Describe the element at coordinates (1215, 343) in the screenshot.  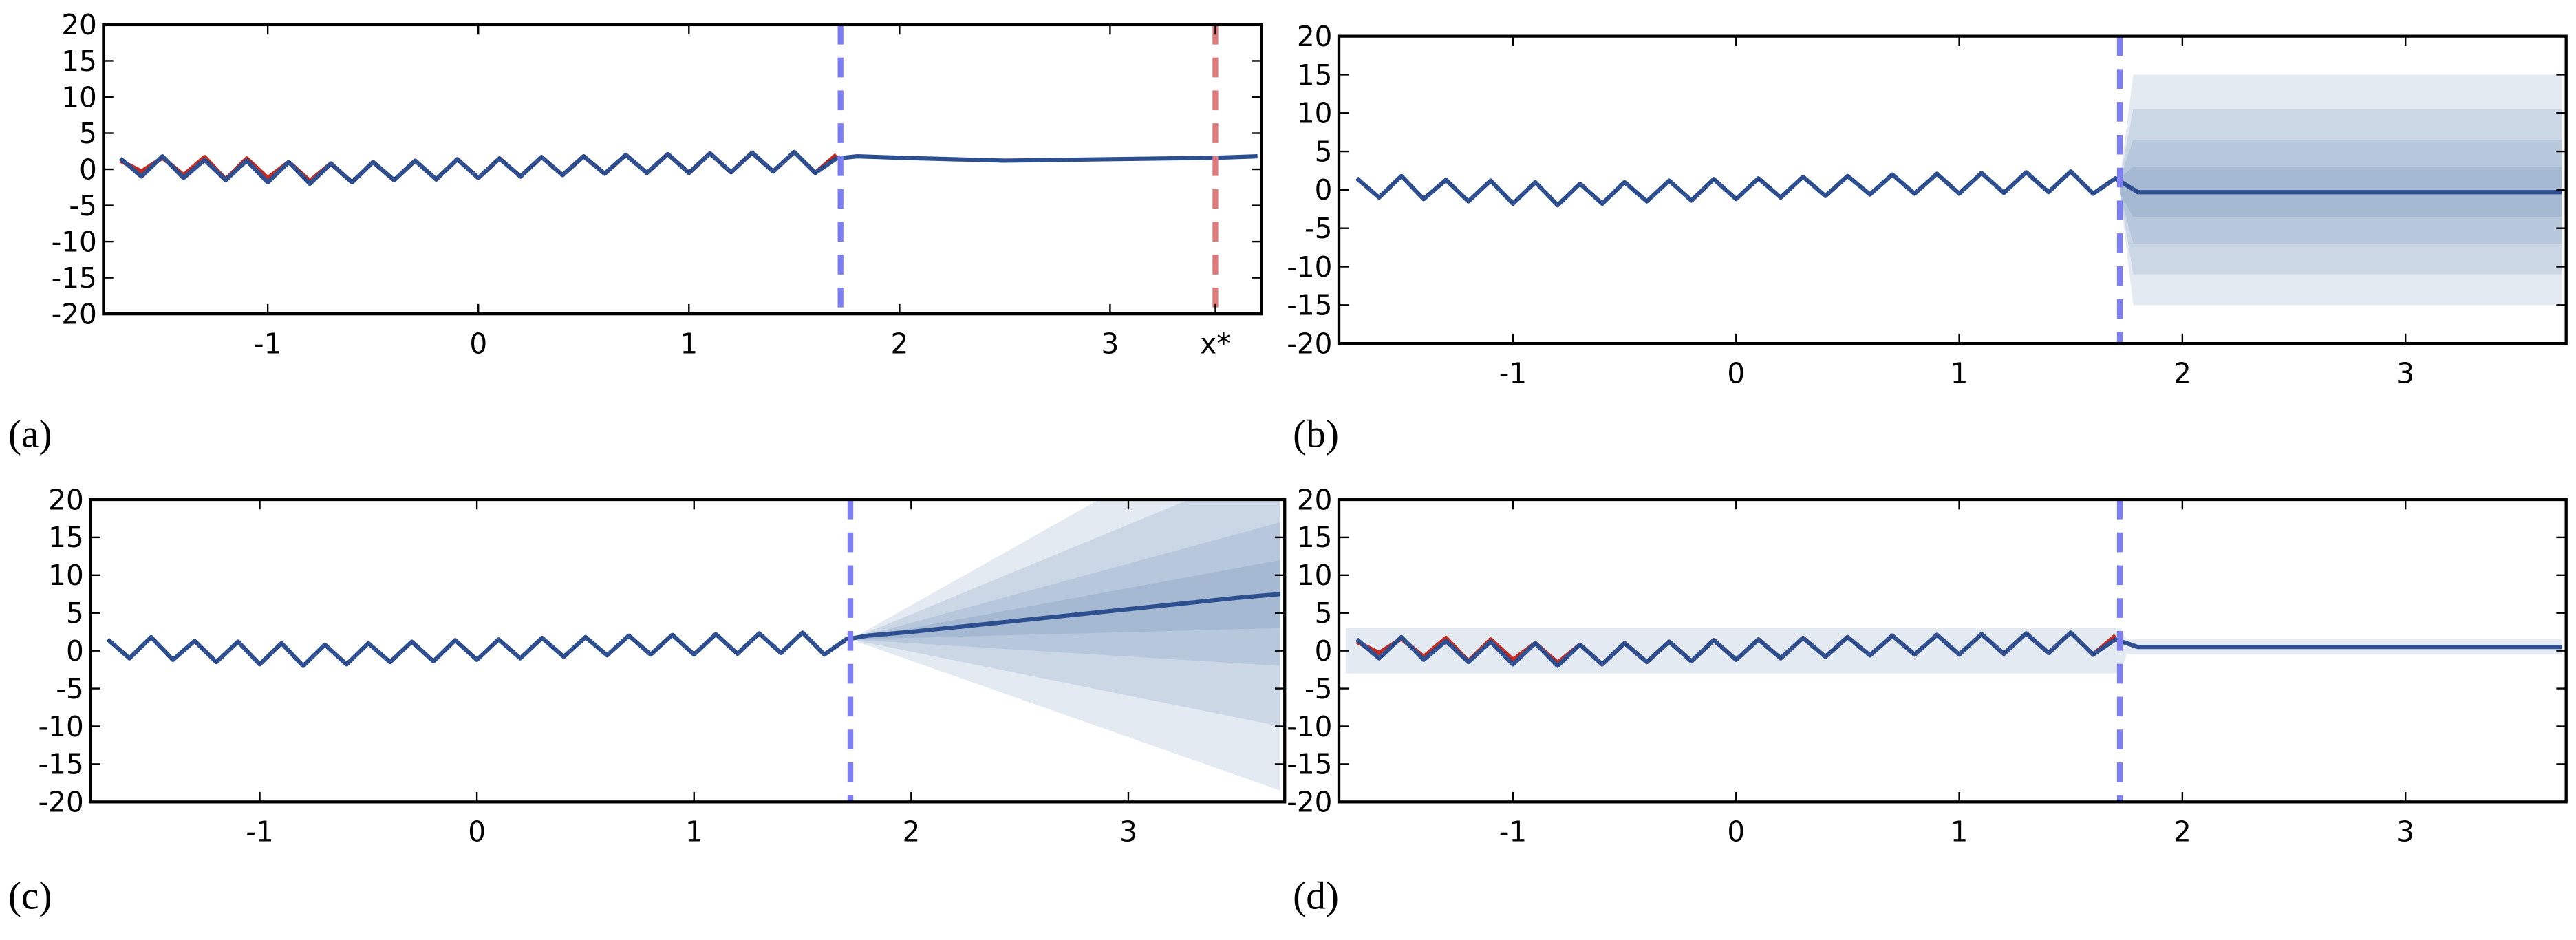
I see `x-tick-label: x*` at that location.